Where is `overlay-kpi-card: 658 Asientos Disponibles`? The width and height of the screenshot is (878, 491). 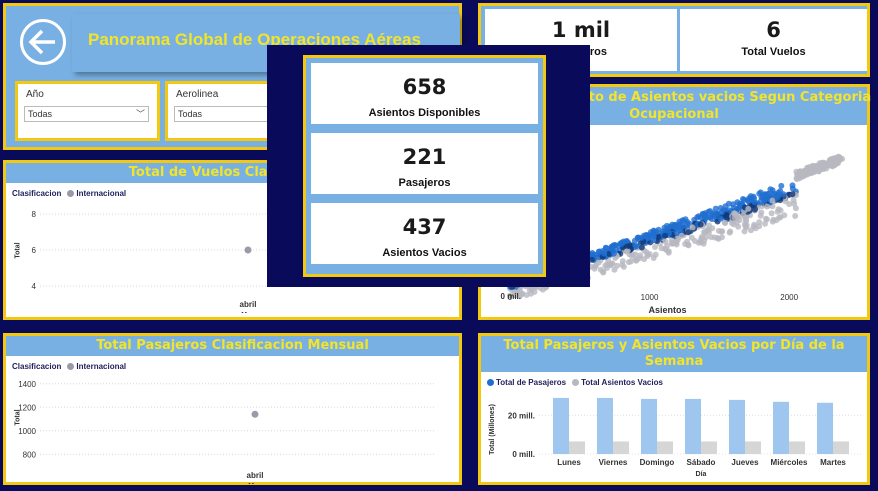 overlay-kpi-card: 658 Asientos Disponibles is located at coordinates (424, 93).